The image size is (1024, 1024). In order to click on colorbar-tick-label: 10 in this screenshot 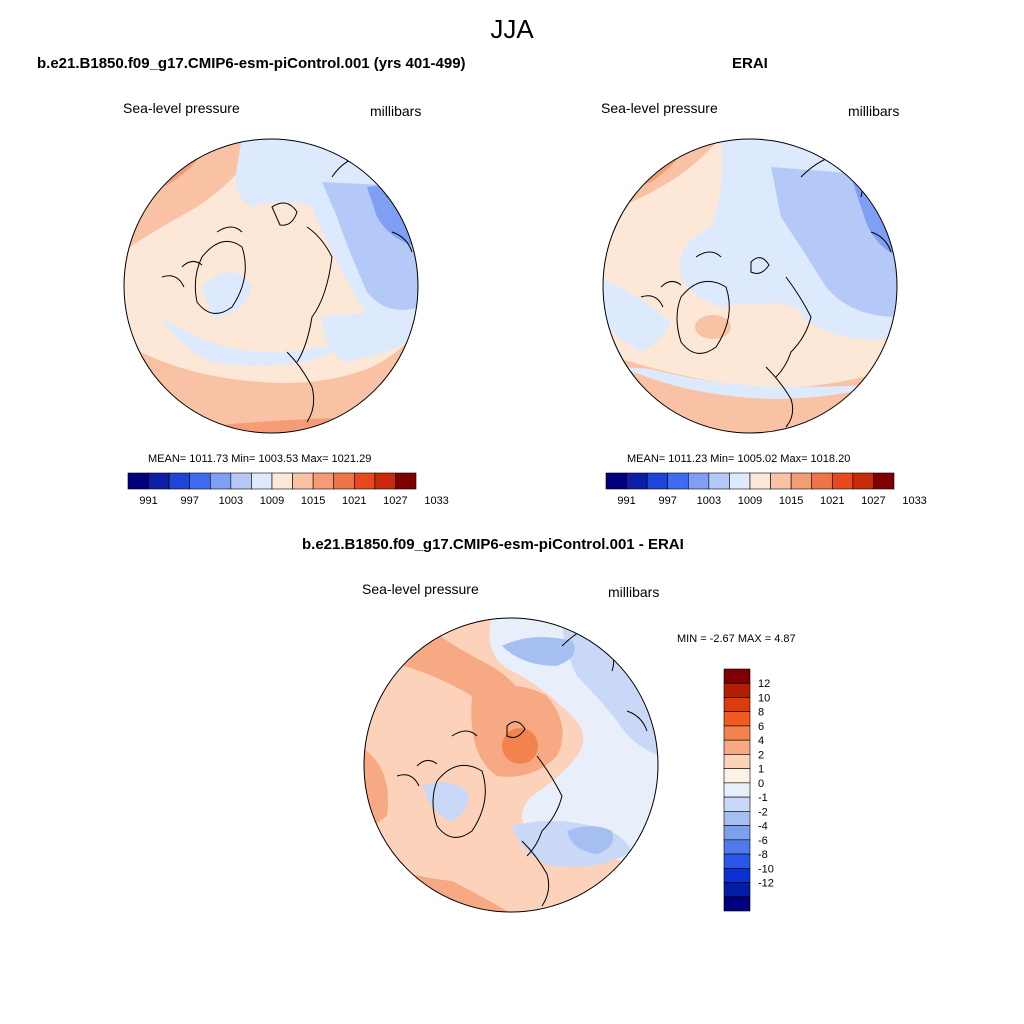, I will do `click(764, 698)`.